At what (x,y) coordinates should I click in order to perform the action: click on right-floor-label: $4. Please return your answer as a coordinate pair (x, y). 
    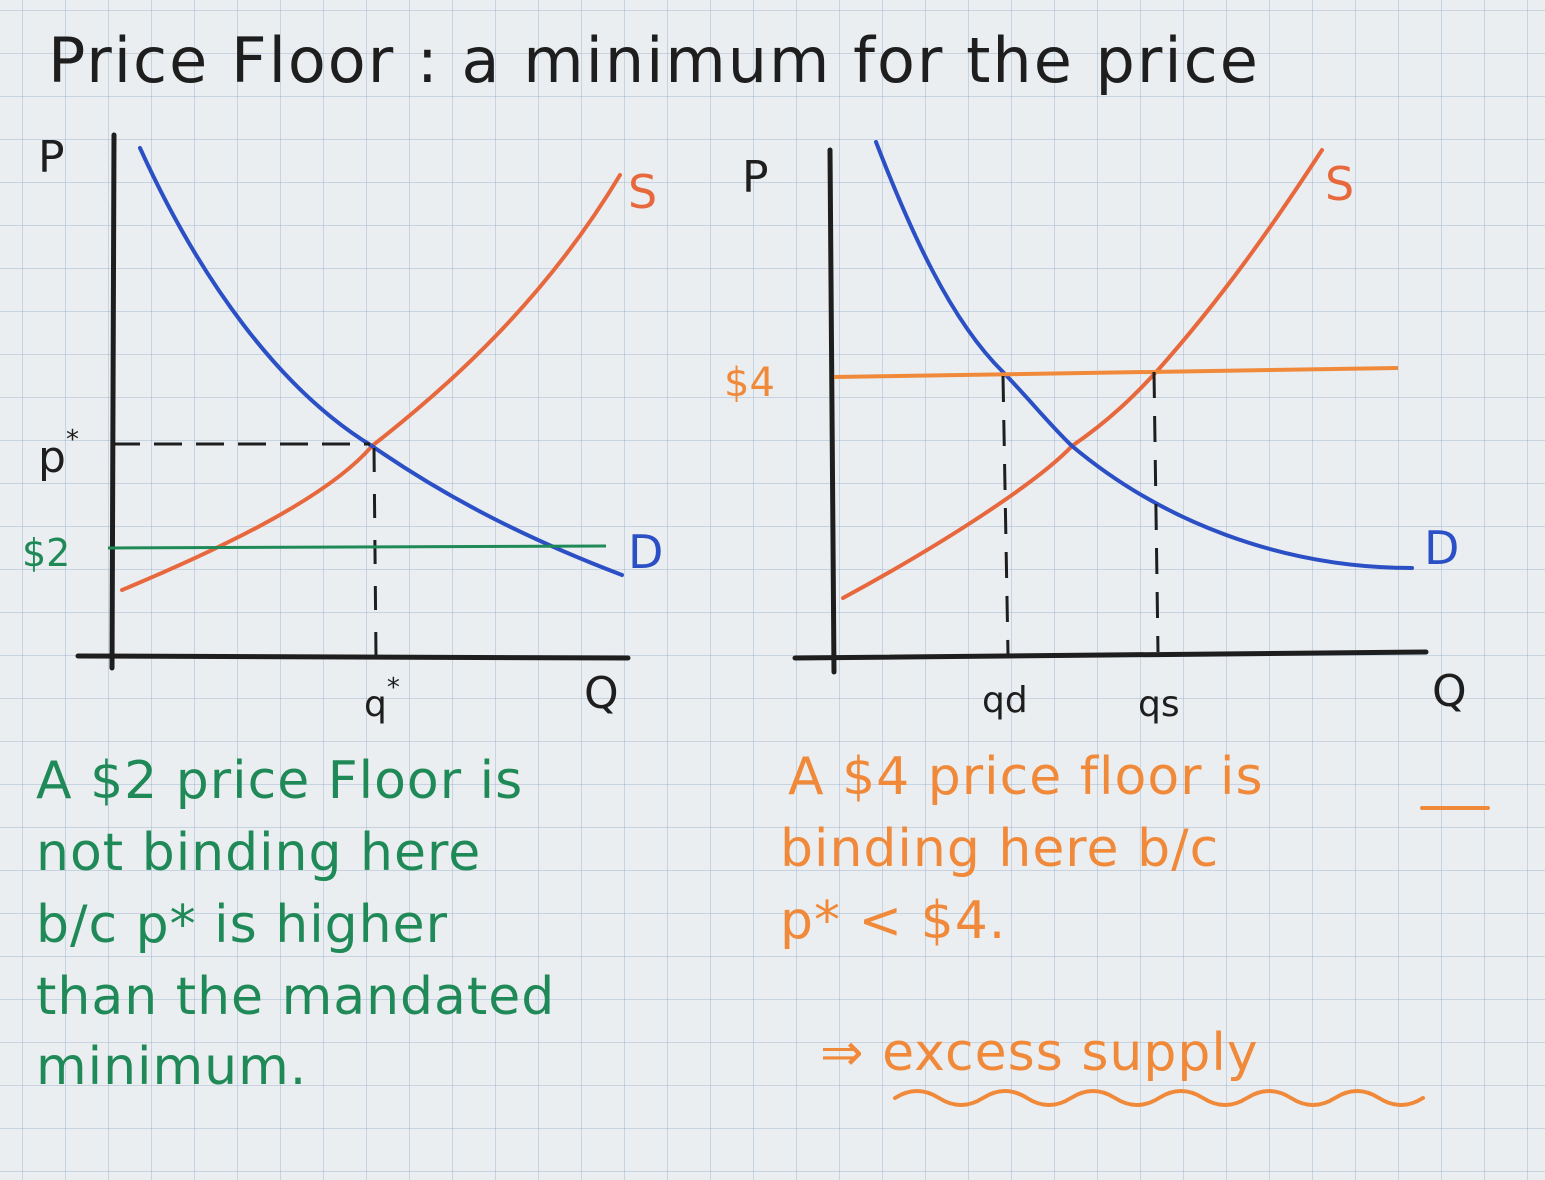
    Looking at the image, I should click on (749, 383).